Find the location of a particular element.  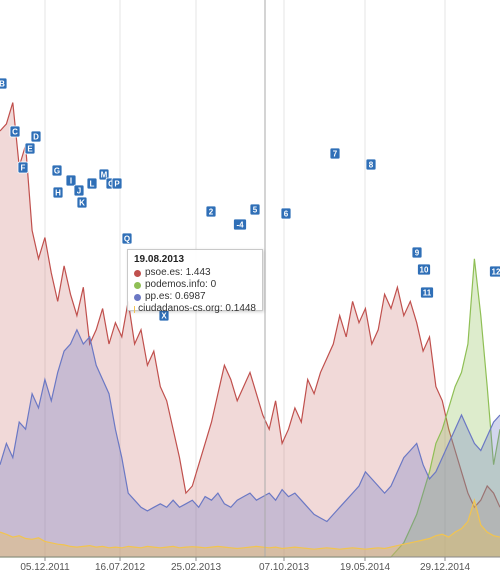

event-flag: 5 is located at coordinates (255, 209).